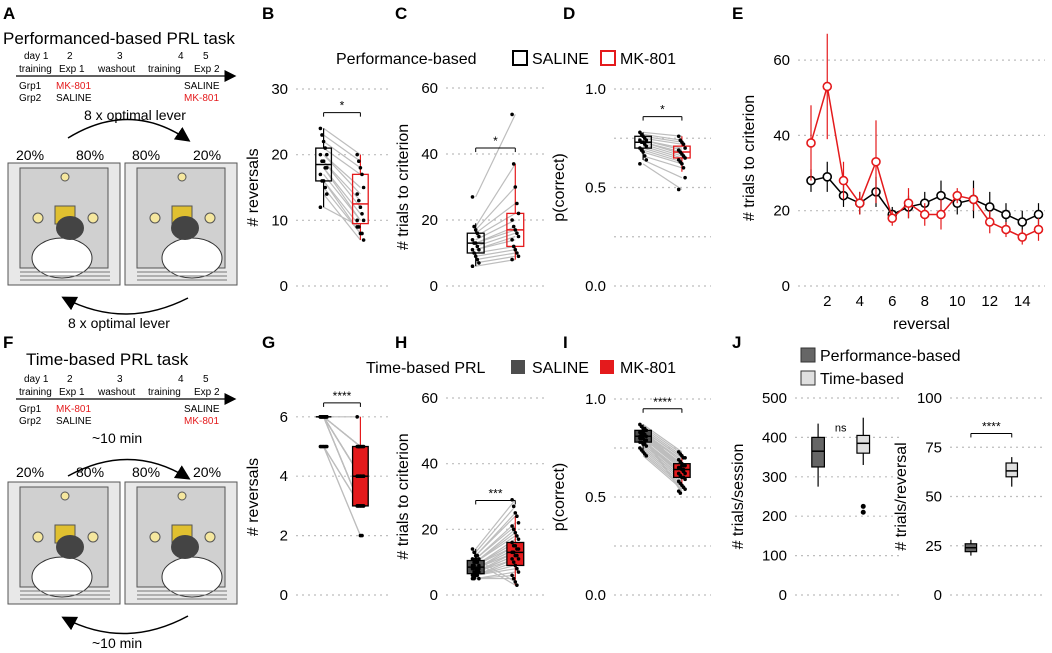 The width and height of the screenshot is (1052, 653). Describe the element at coordinates (595, 497) in the screenshot. I see `y-tick-label: 0.5` at that location.